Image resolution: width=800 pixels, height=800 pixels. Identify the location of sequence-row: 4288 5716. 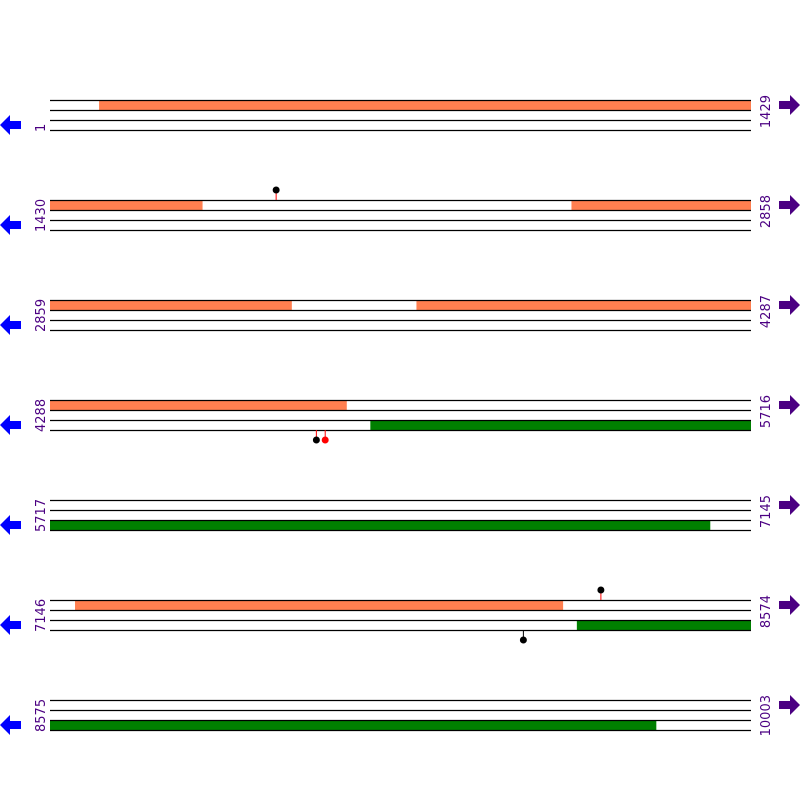
(400, 419).